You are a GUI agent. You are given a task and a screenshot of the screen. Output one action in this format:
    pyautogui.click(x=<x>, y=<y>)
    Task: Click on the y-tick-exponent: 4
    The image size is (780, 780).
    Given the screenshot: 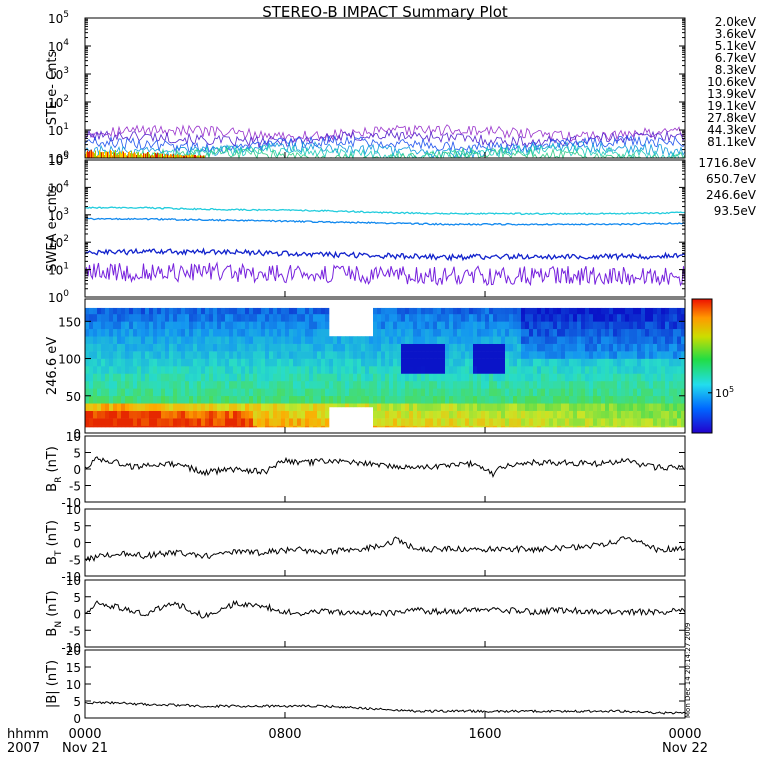 What is the action you would take?
    pyautogui.click(x=66, y=43)
    